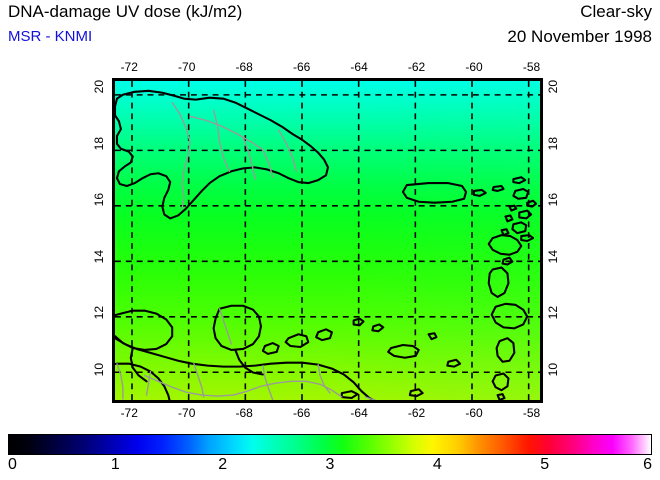  I want to click on latitude-tick-right-0: 20, so click(553, 87).